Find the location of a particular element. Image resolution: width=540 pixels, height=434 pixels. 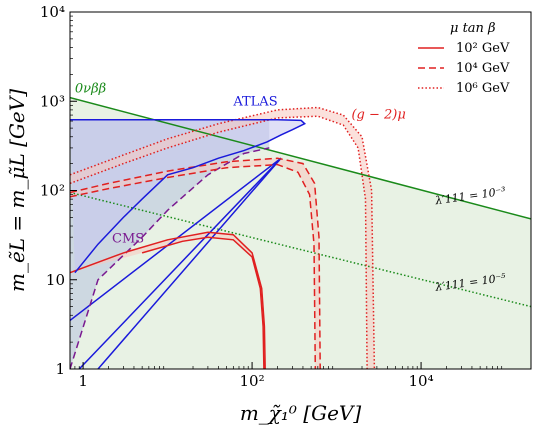

y-tick-label-4: 10⁴ is located at coordinates (52, 12).